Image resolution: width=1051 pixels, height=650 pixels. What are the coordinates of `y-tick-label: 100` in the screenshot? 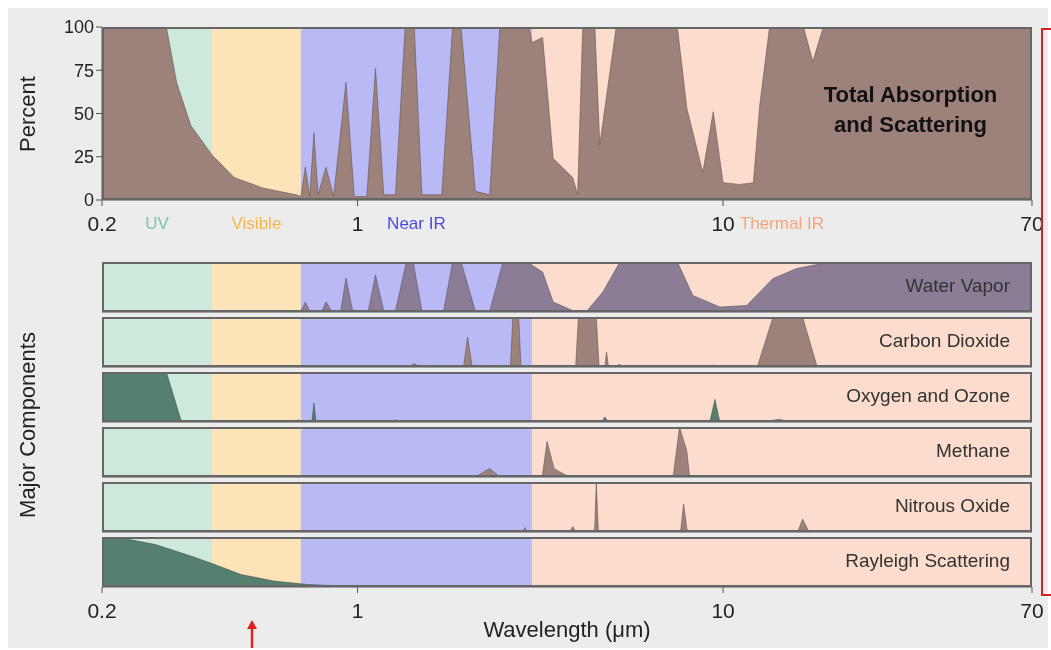 It's located at (78, 27).